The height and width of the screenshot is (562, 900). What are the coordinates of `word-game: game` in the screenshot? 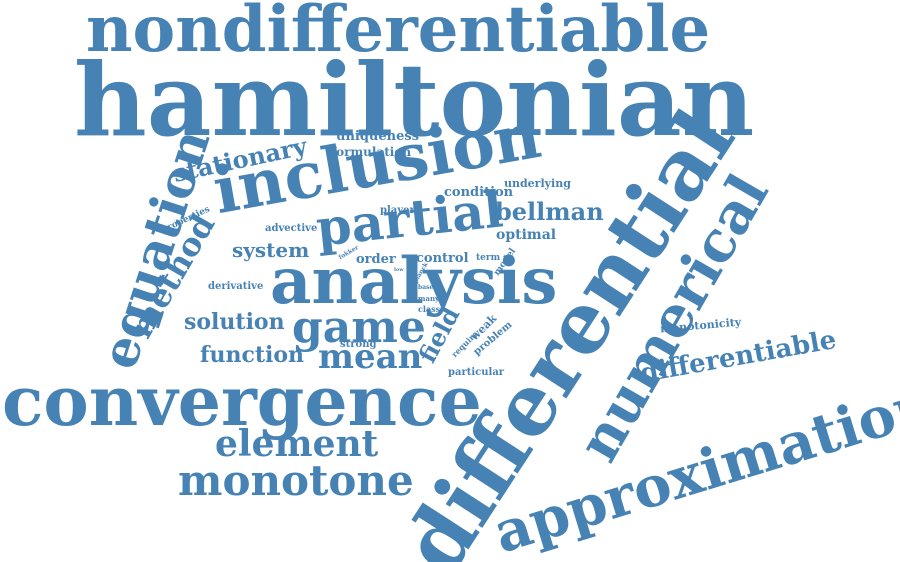 It's located at (359, 327).